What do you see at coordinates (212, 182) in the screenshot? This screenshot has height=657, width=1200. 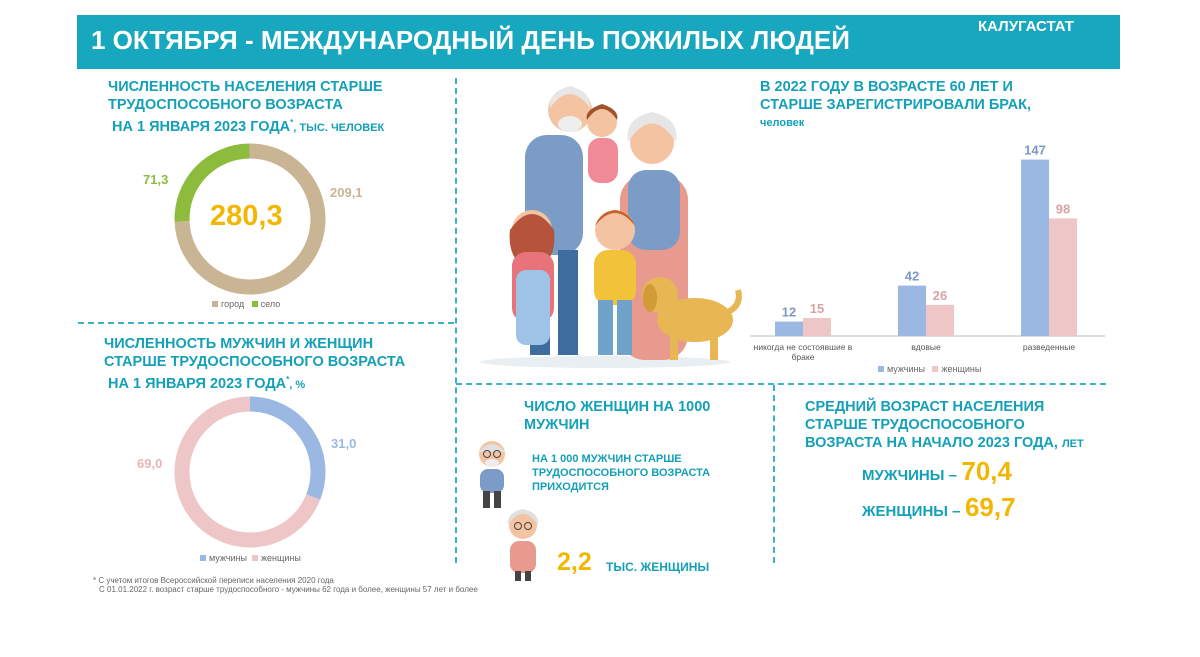 I see `donut-slice-rural` at bounding box center [212, 182].